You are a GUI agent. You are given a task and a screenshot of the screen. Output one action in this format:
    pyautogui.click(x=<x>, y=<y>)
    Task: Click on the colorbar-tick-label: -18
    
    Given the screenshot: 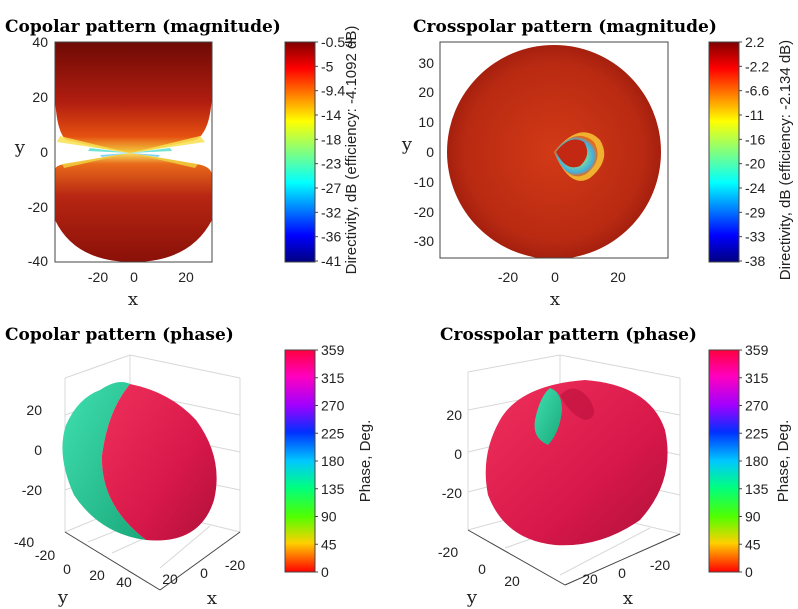 What is the action you would take?
    pyautogui.click(x=331, y=139)
    